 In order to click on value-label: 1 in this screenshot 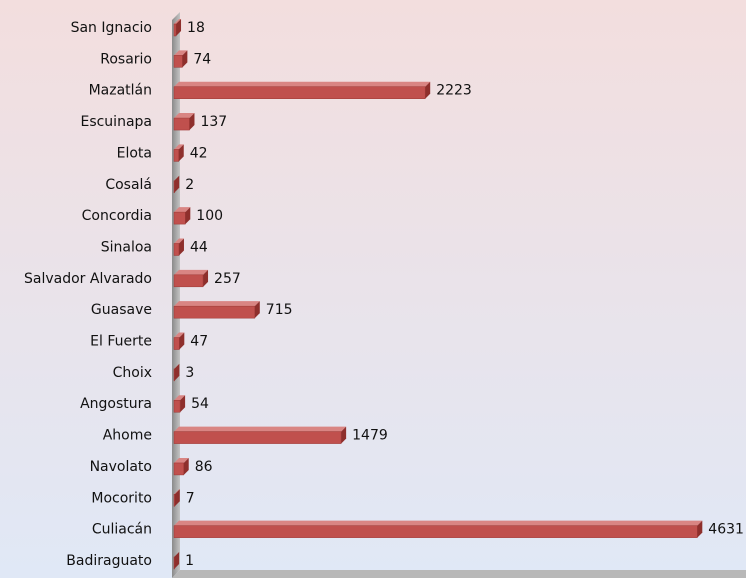, I will do `click(189, 561)`.